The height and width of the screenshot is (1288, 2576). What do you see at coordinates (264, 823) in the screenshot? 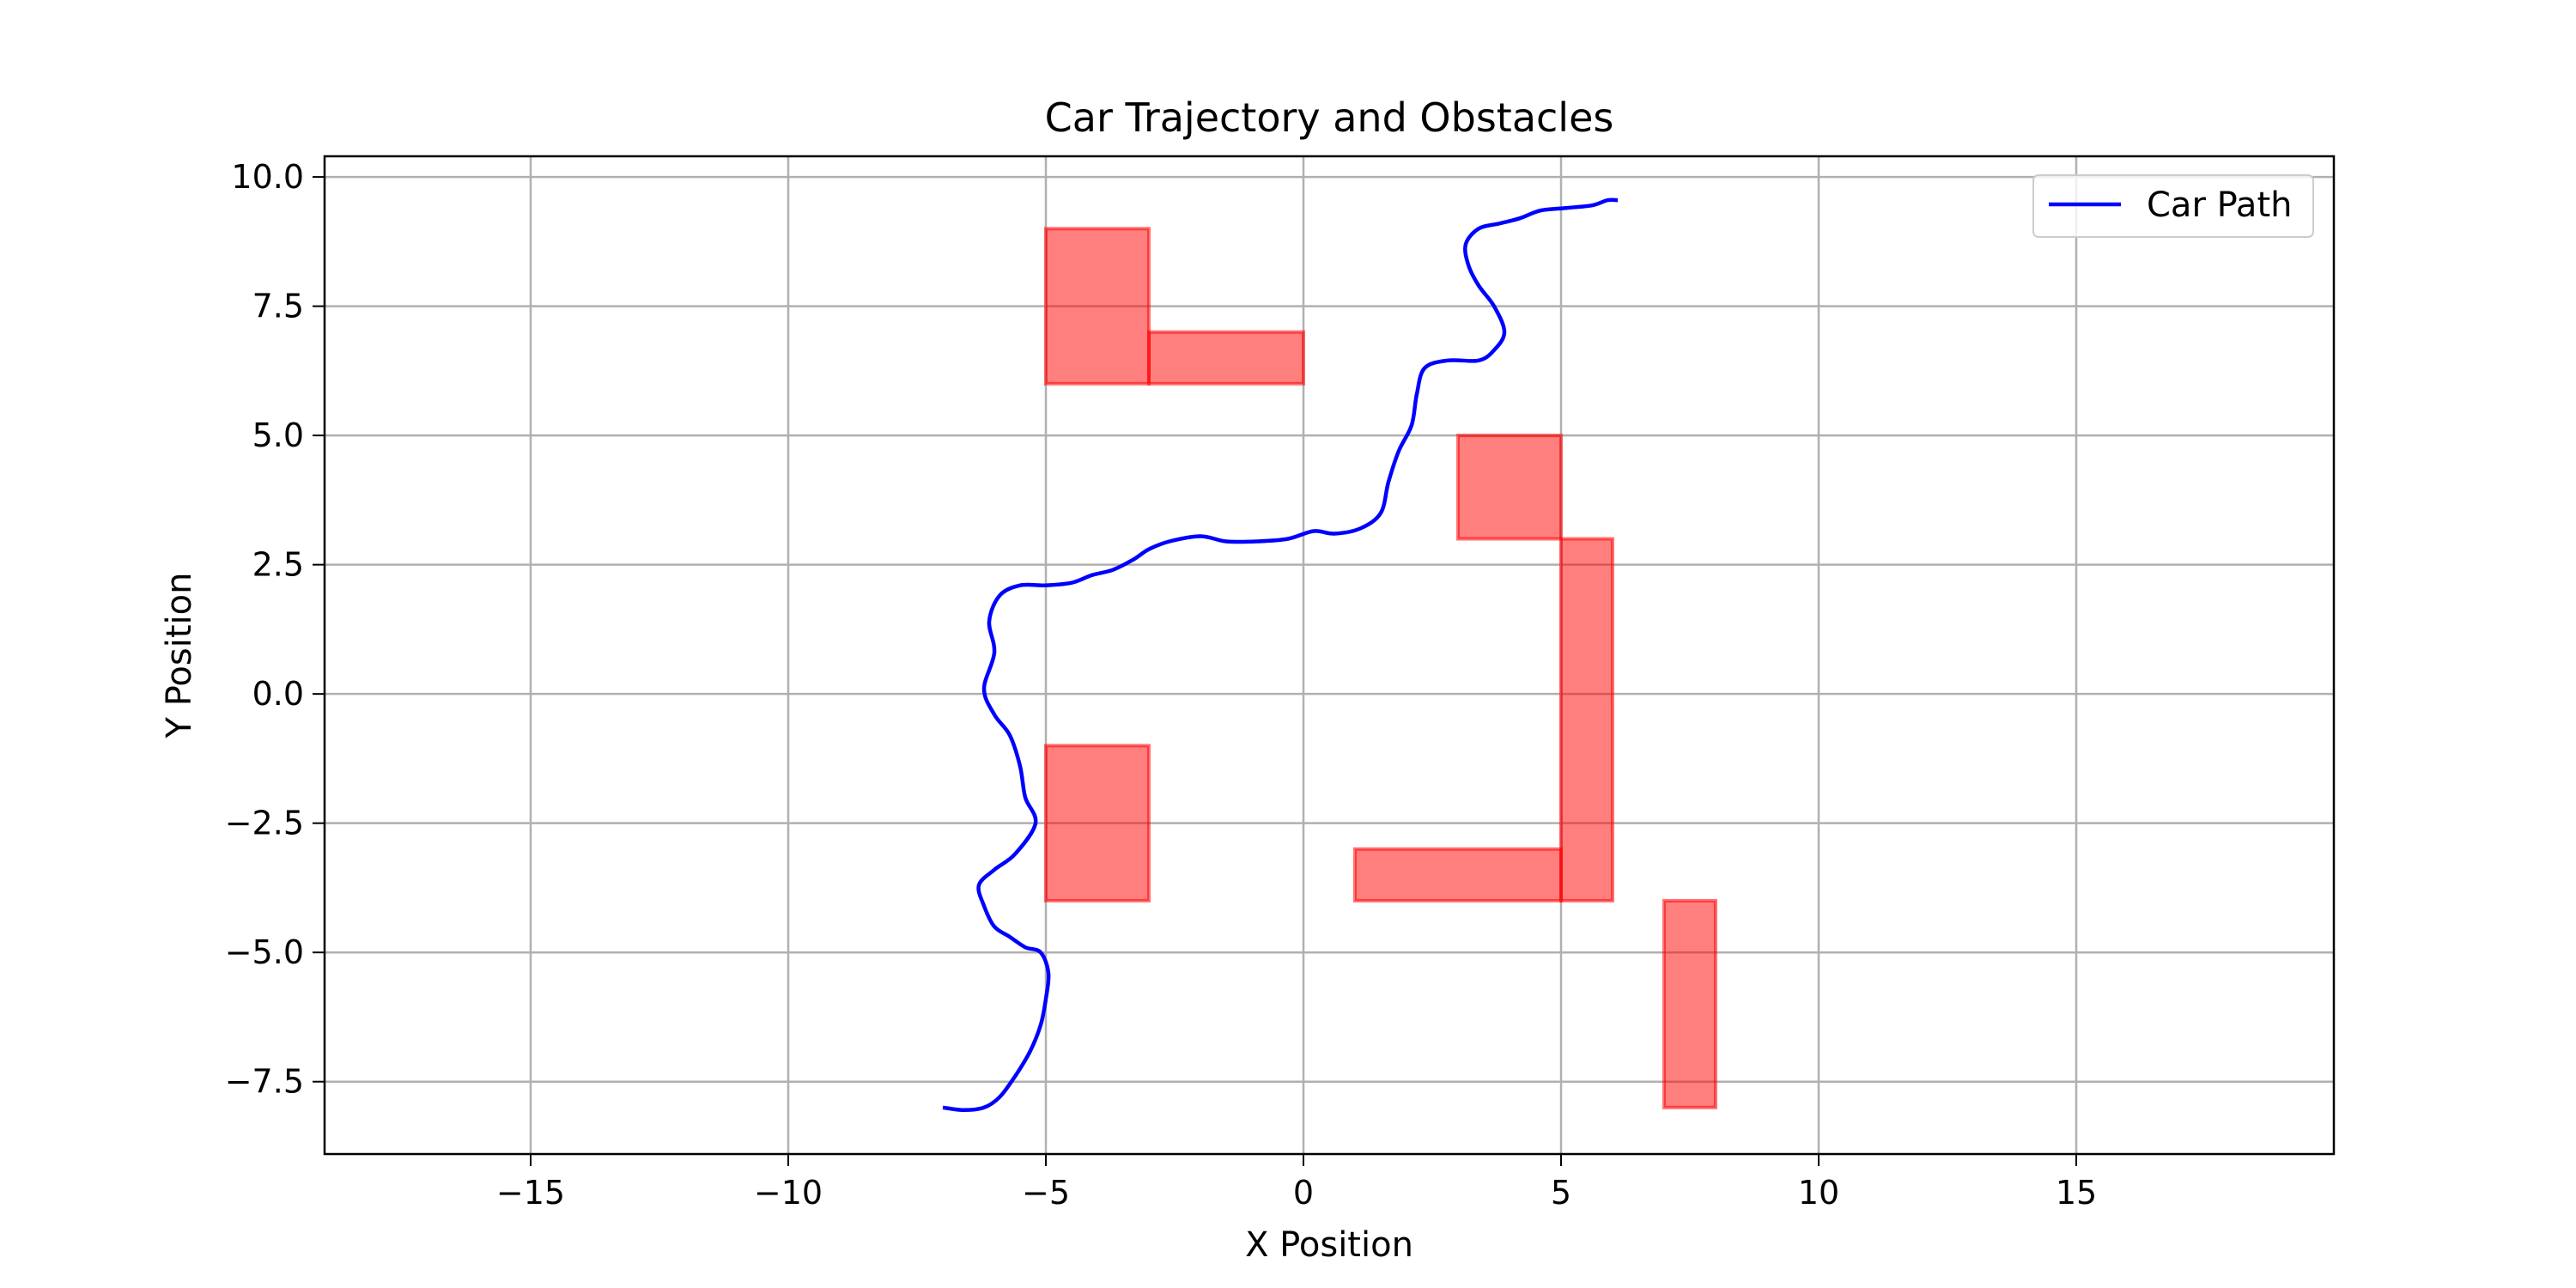
I see `y-tick-label: −2.5` at bounding box center [264, 823].